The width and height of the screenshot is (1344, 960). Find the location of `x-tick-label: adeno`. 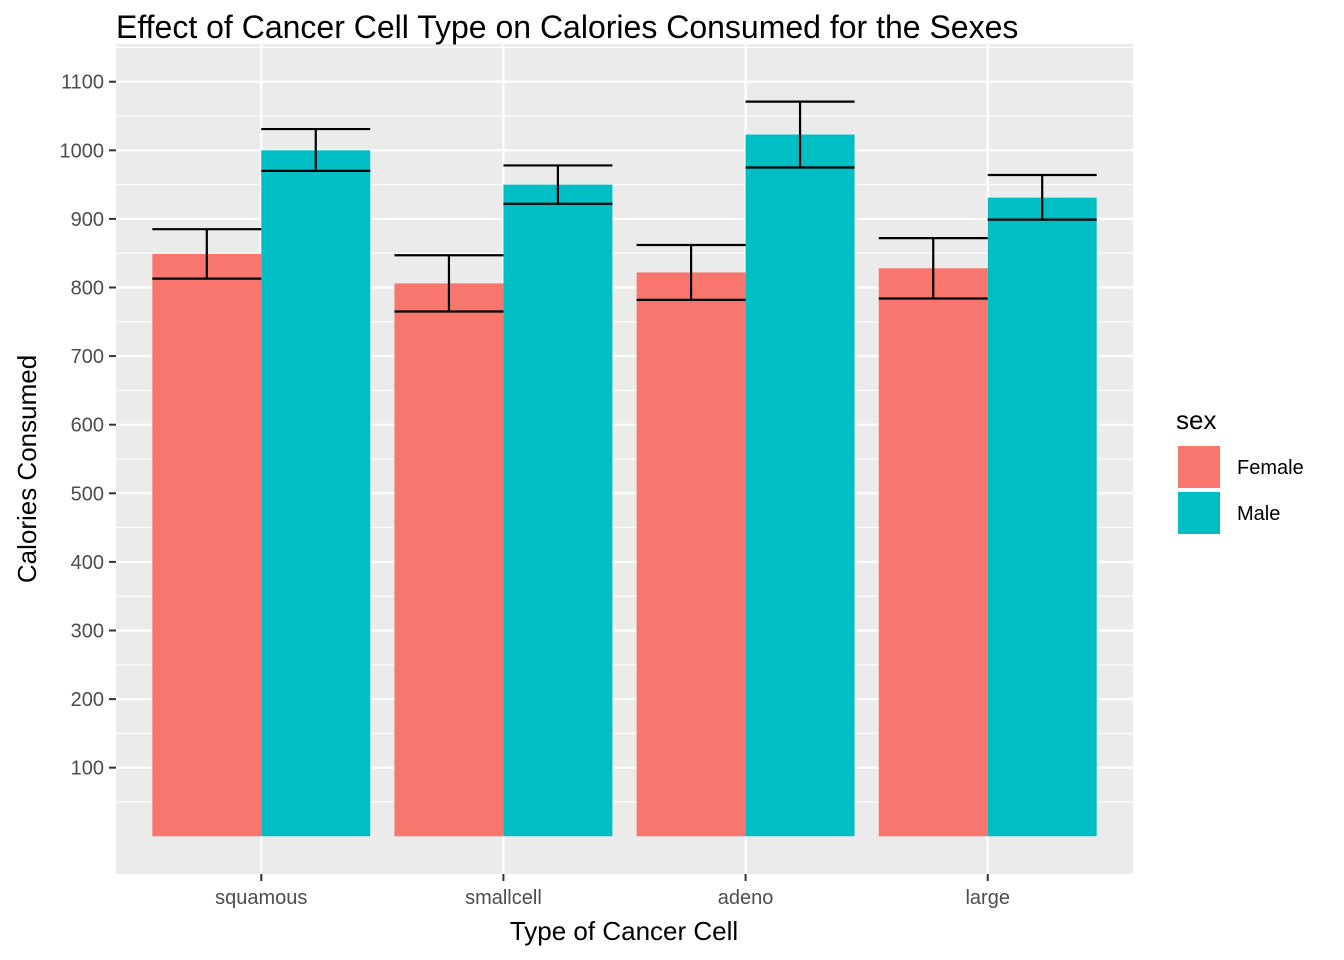

x-tick-label: adeno is located at coordinates (746, 898).